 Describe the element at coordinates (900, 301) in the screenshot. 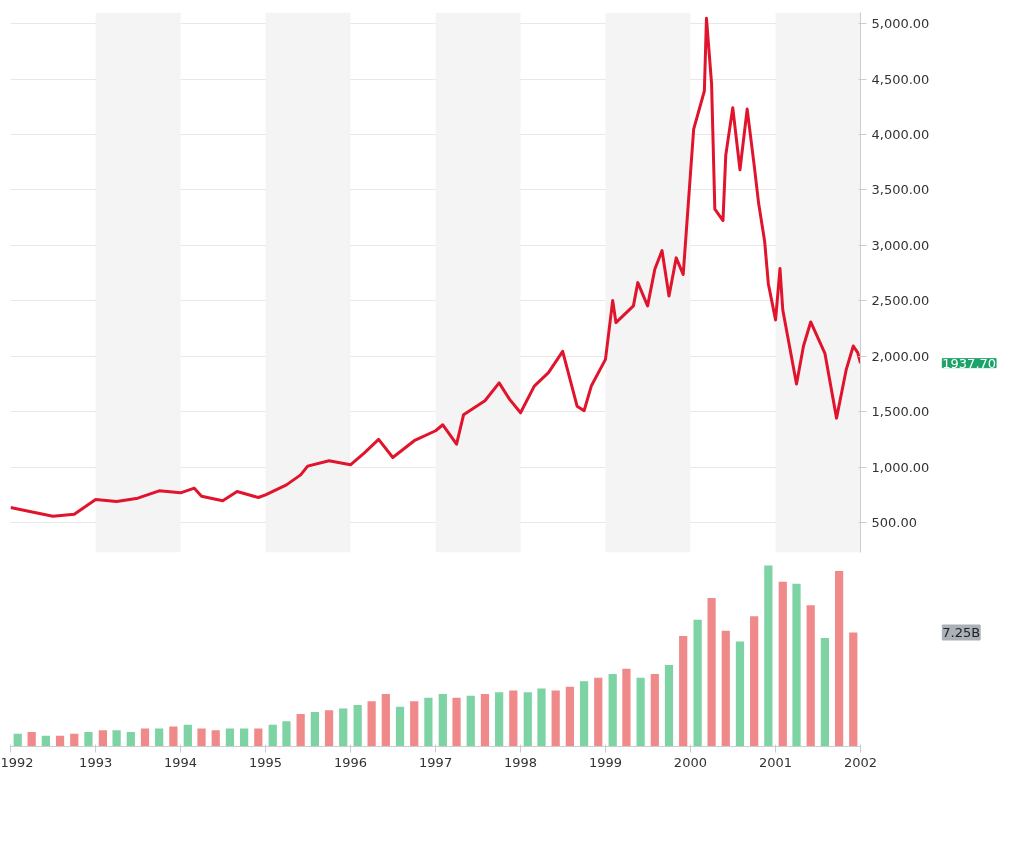

I see `y-tick-label: 2,500.00` at that location.